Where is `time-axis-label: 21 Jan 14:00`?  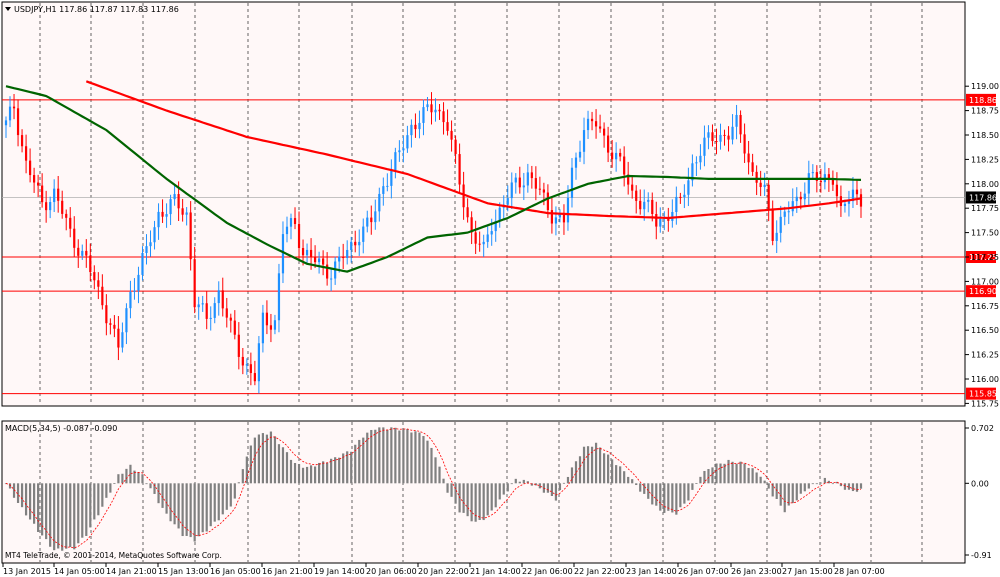
time-axis-label: 21 Jan 14:00 is located at coordinates (495, 571).